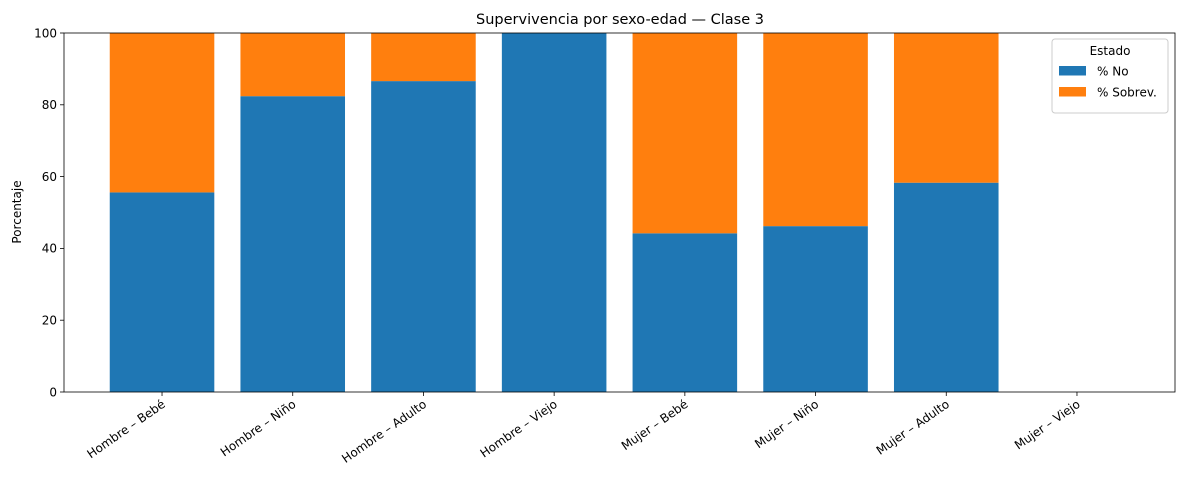  Describe the element at coordinates (49, 105) in the screenshot. I see `y-tick-label: 80` at that location.